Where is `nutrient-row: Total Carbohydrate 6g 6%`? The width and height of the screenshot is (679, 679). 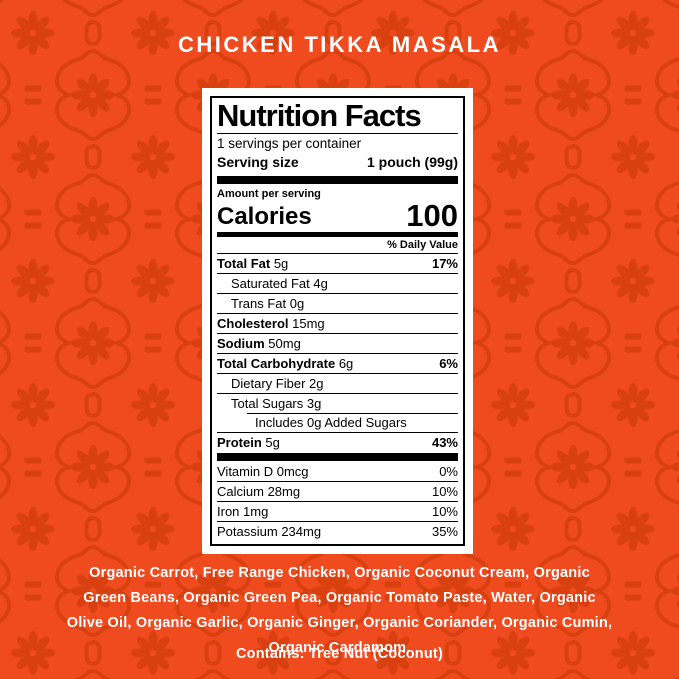
nutrient-row: Total Carbohydrate 6g 6% is located at coordinates (337, 363).